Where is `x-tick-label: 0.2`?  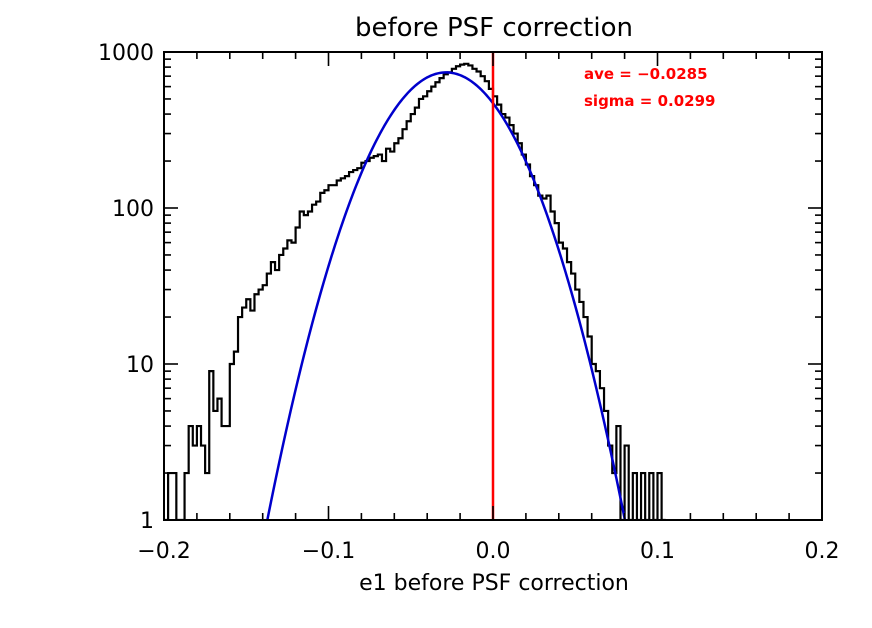 x-tick-label: 0.2 is located at coordinates (822, 551).